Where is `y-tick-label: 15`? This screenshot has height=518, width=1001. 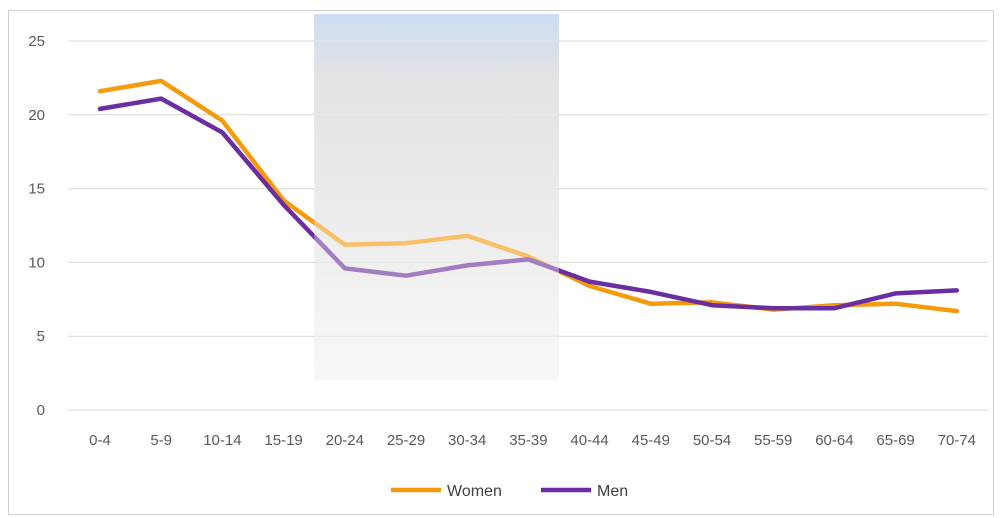
y-tick-label: 15 is located at coordinates (36, 189).